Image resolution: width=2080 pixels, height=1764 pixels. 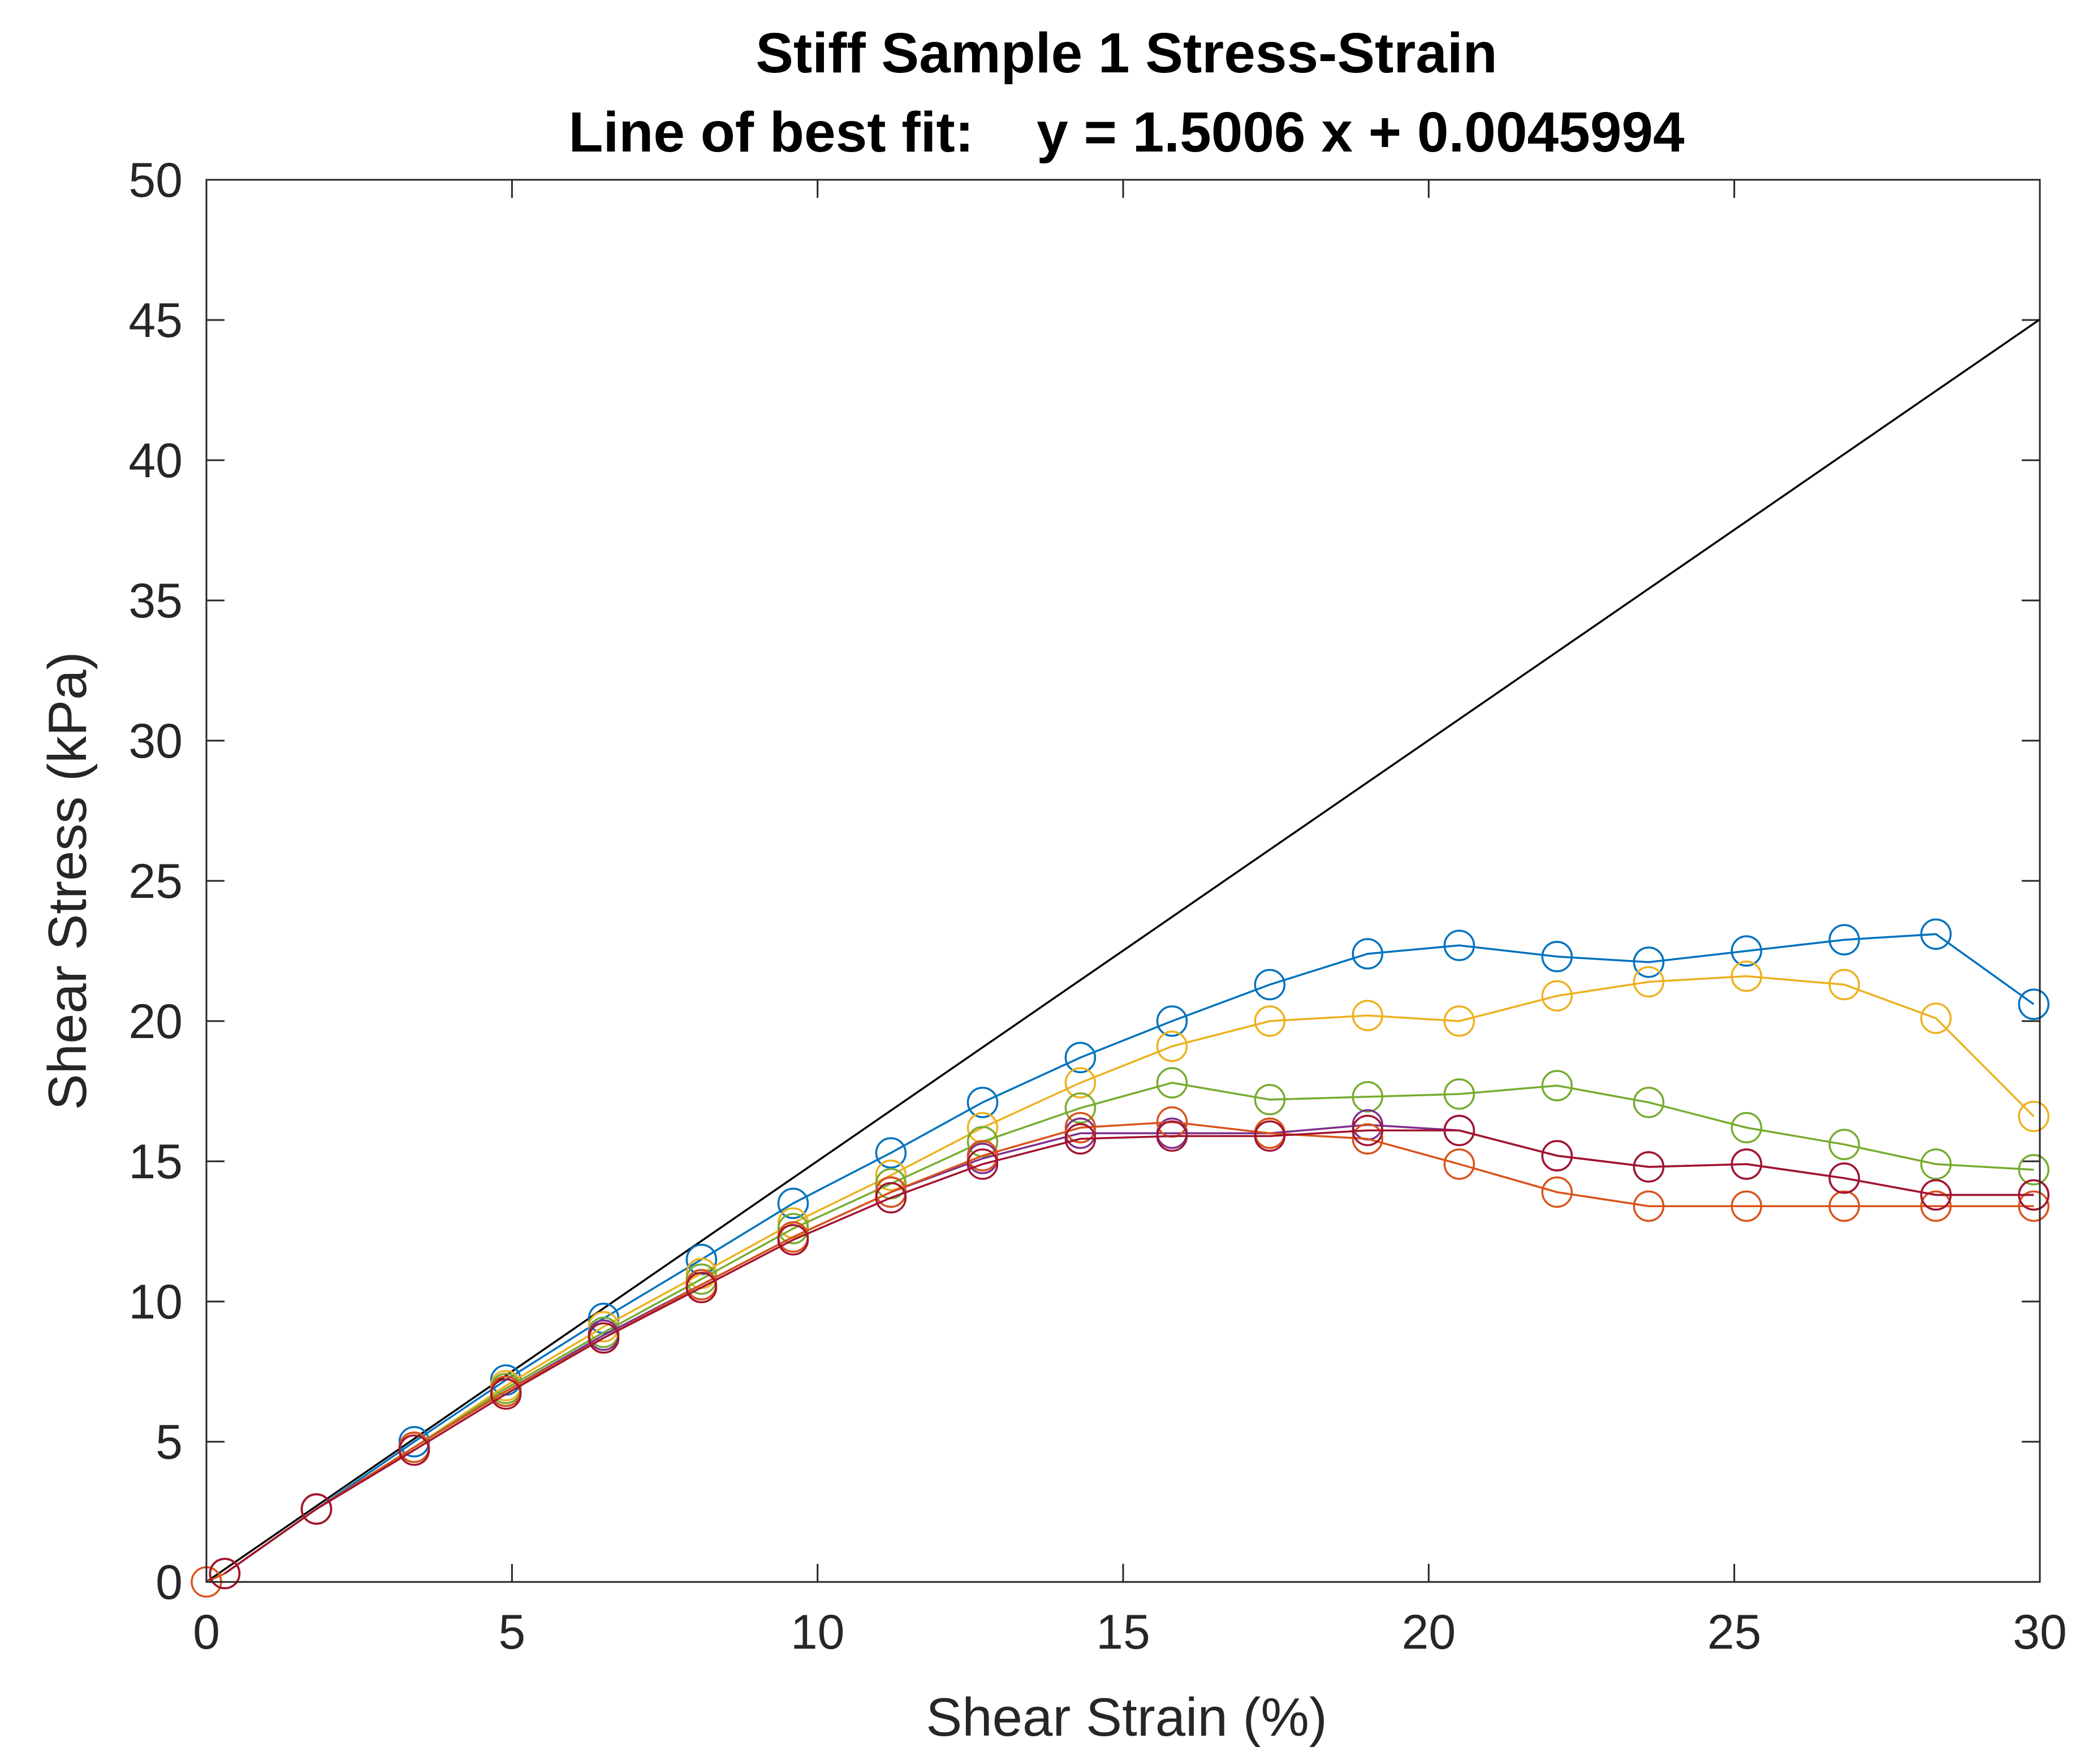 What do you see at coordinates (155, 881) in the screenshot?
I see `y-tick-label: 25` at bounding box center [155, 881].